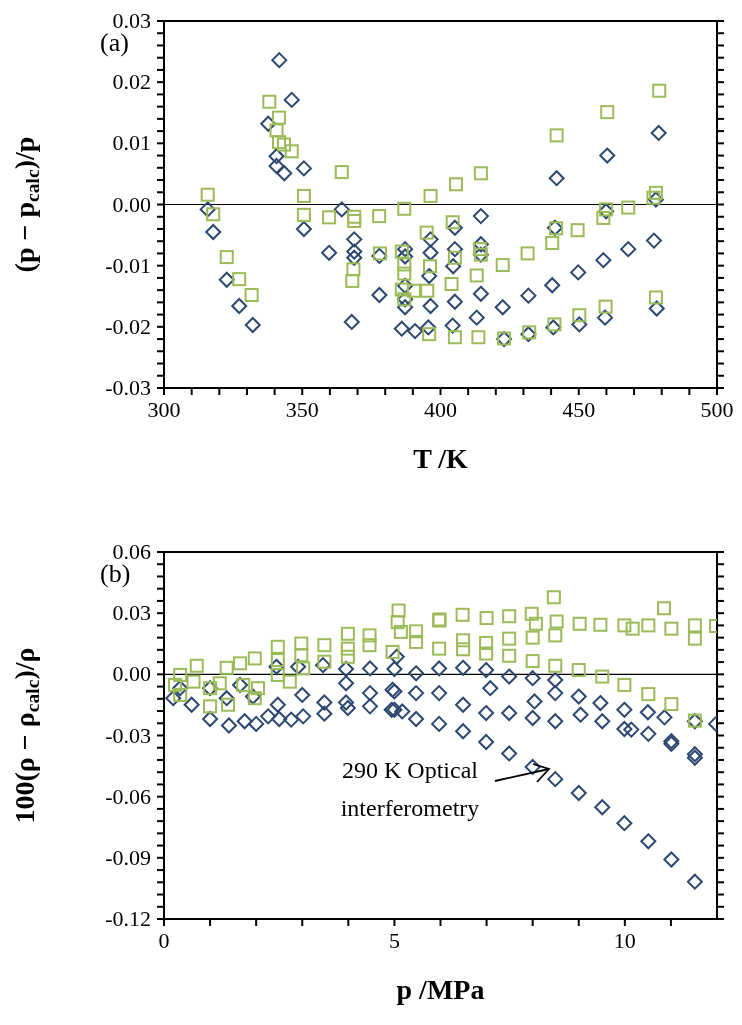 The height and width of the screenshot is (1025, 742). I want to click on x-axis-title: T /K, so click(441, 458).